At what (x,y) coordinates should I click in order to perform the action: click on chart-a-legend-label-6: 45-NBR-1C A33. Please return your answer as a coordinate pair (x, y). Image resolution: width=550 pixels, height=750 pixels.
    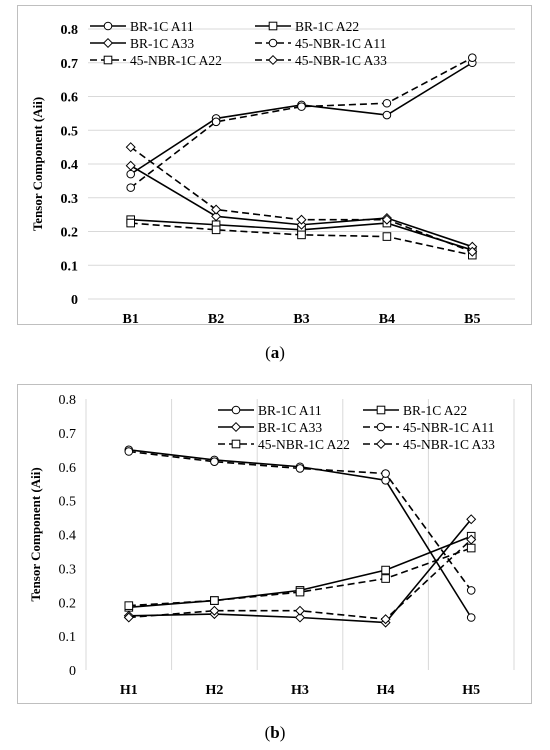
    Looking at the image, I should click on (341, 60).